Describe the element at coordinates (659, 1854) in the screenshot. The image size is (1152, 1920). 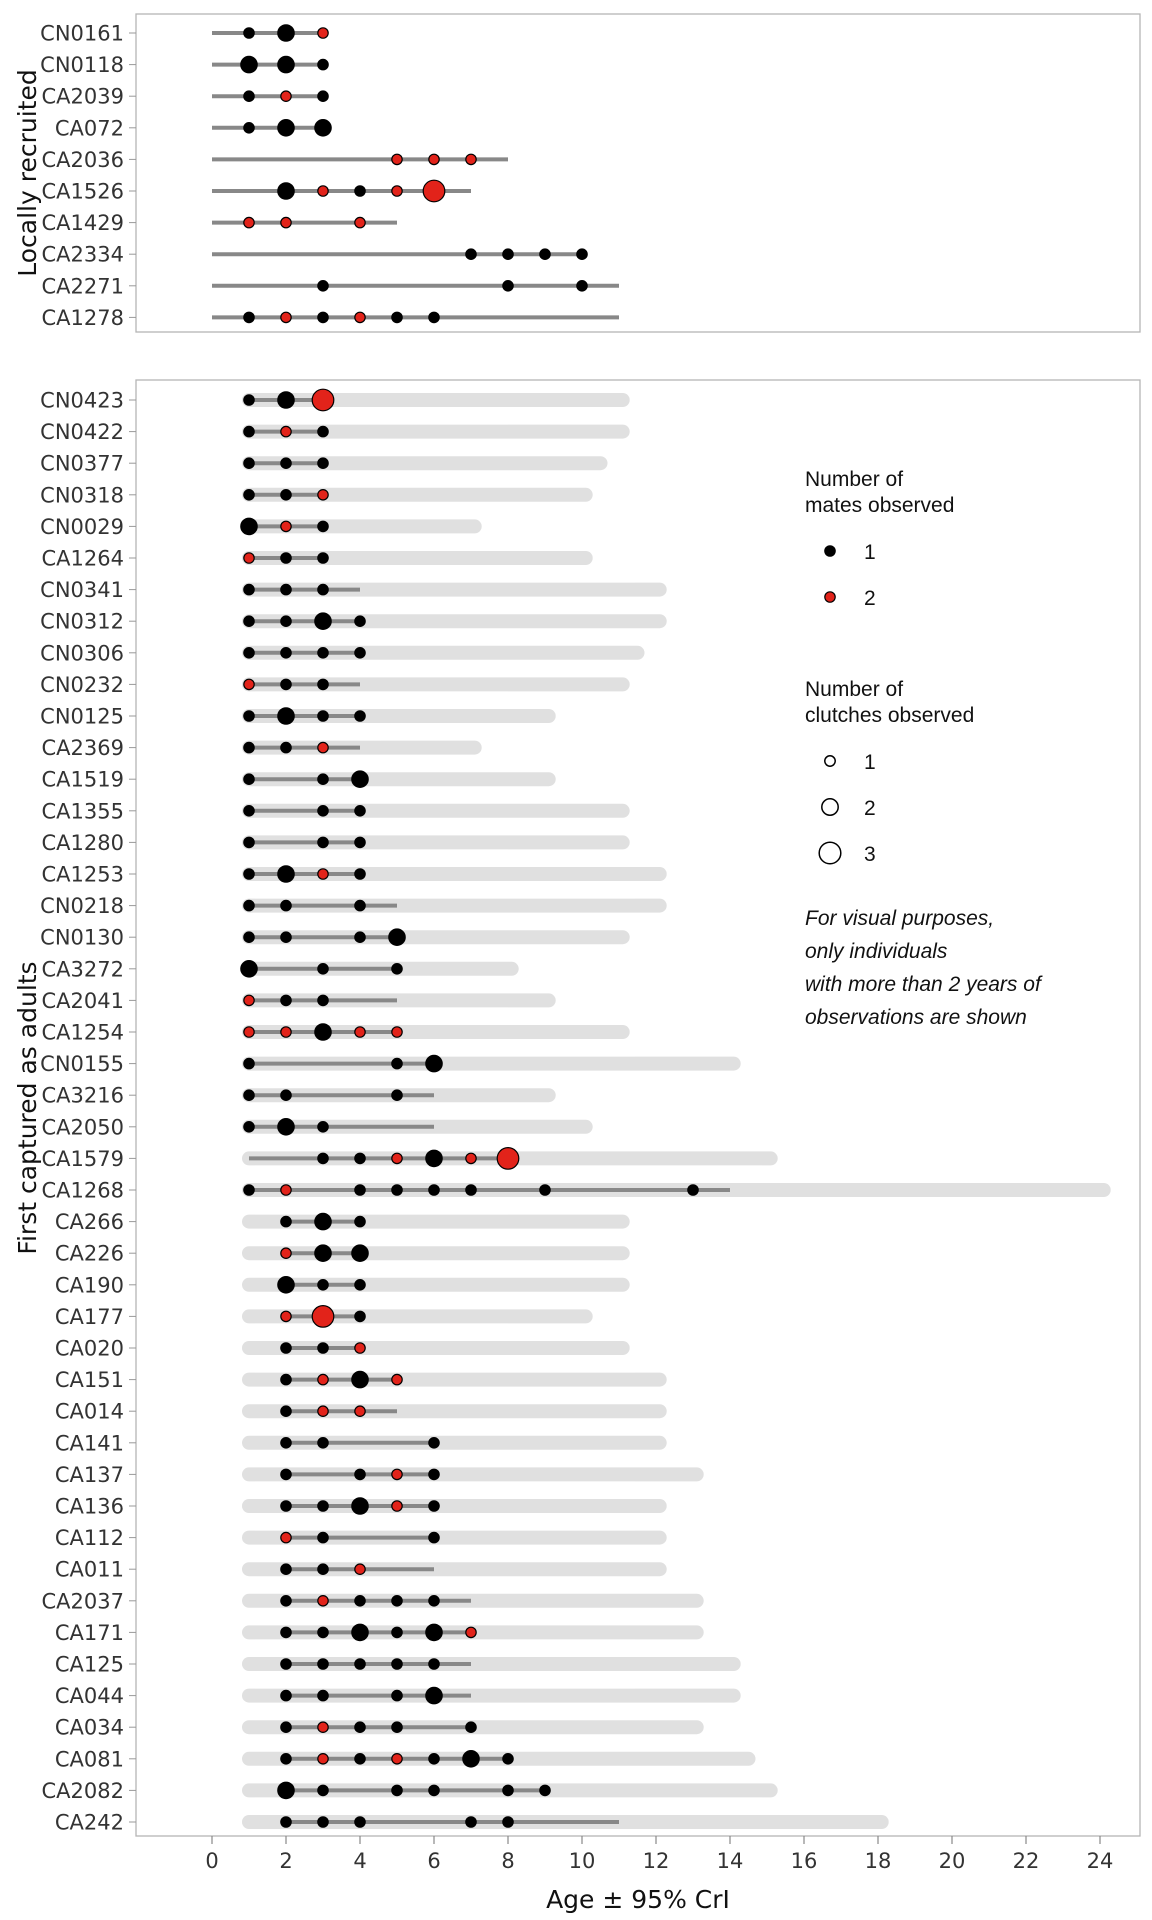
I see `x-axis: 0 2 4 6 8 10 12 14 16 18 20 22 24` at that location.